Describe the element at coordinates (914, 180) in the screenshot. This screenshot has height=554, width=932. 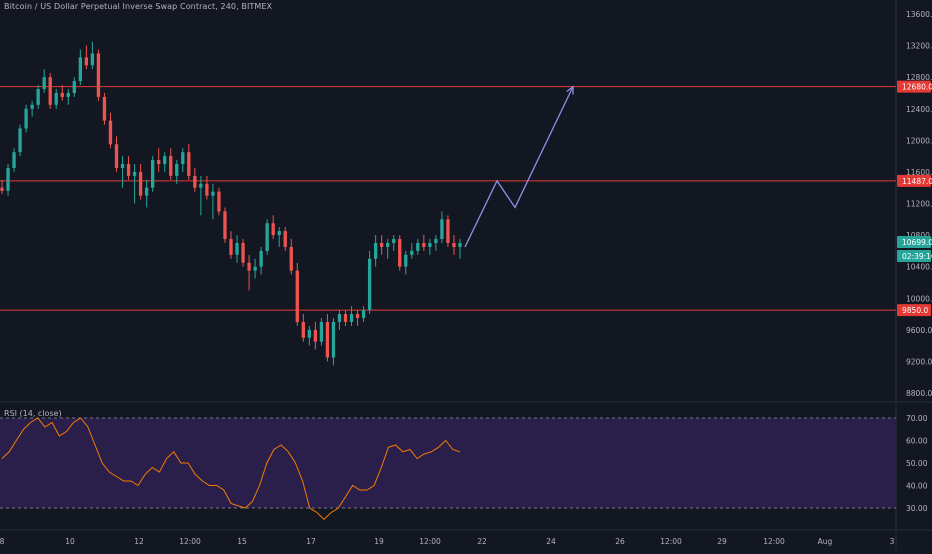
I see `price-badge-level: 11487.0` at that location.